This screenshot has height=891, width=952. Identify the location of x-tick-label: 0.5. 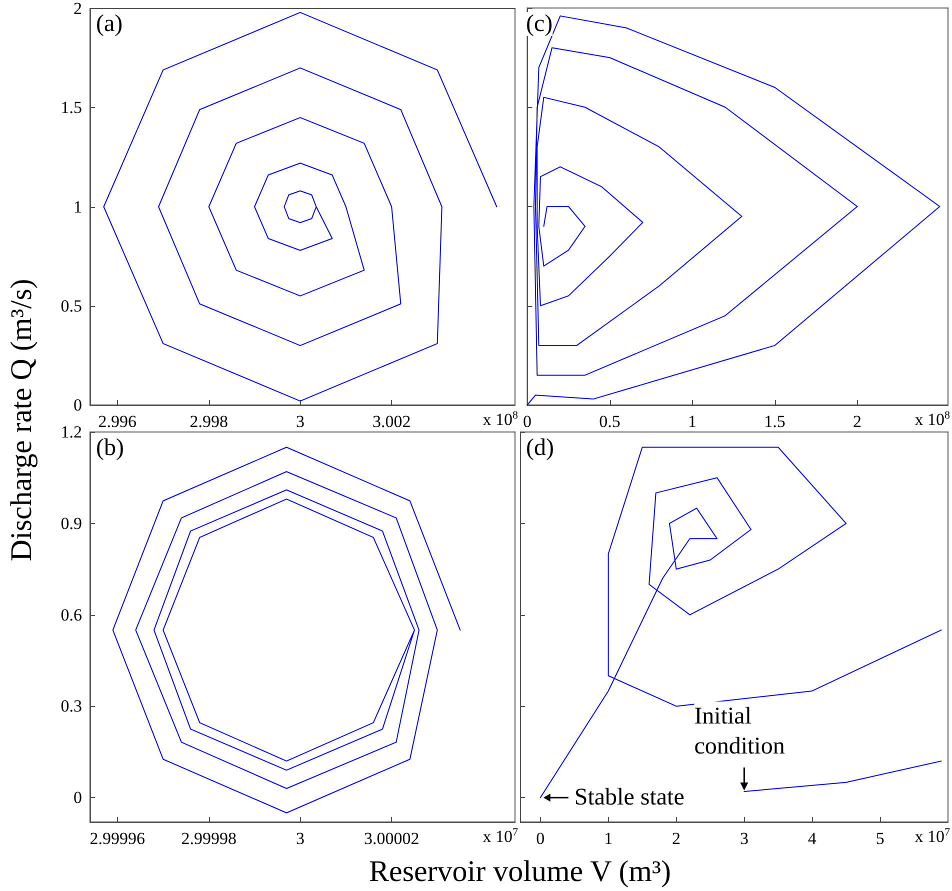
(609, 421).